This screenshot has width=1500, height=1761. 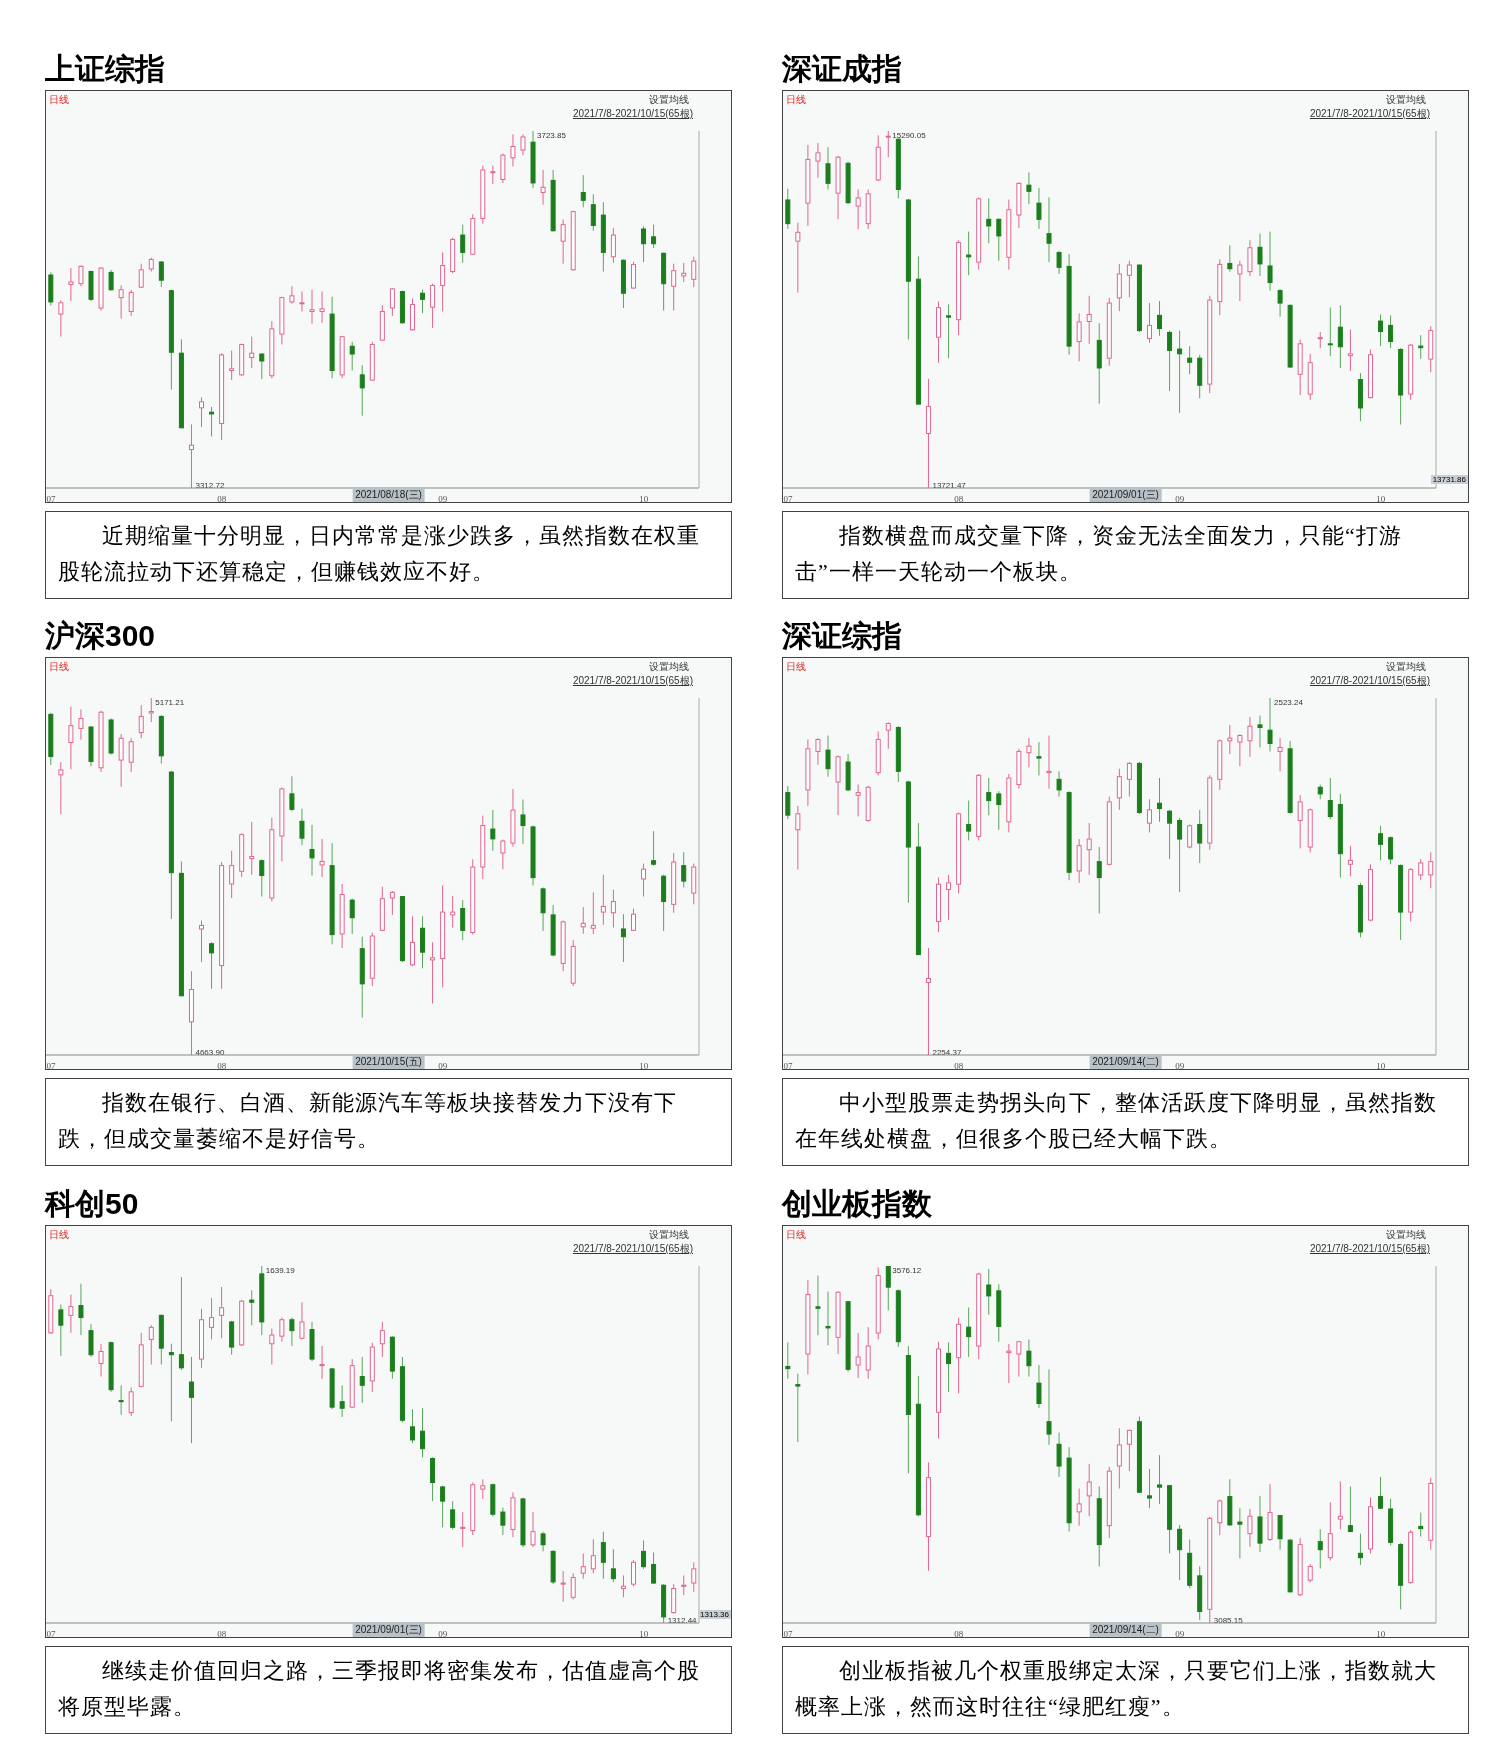 I want to click on annotation: 3085.15, so click(x=1228, y=1620).